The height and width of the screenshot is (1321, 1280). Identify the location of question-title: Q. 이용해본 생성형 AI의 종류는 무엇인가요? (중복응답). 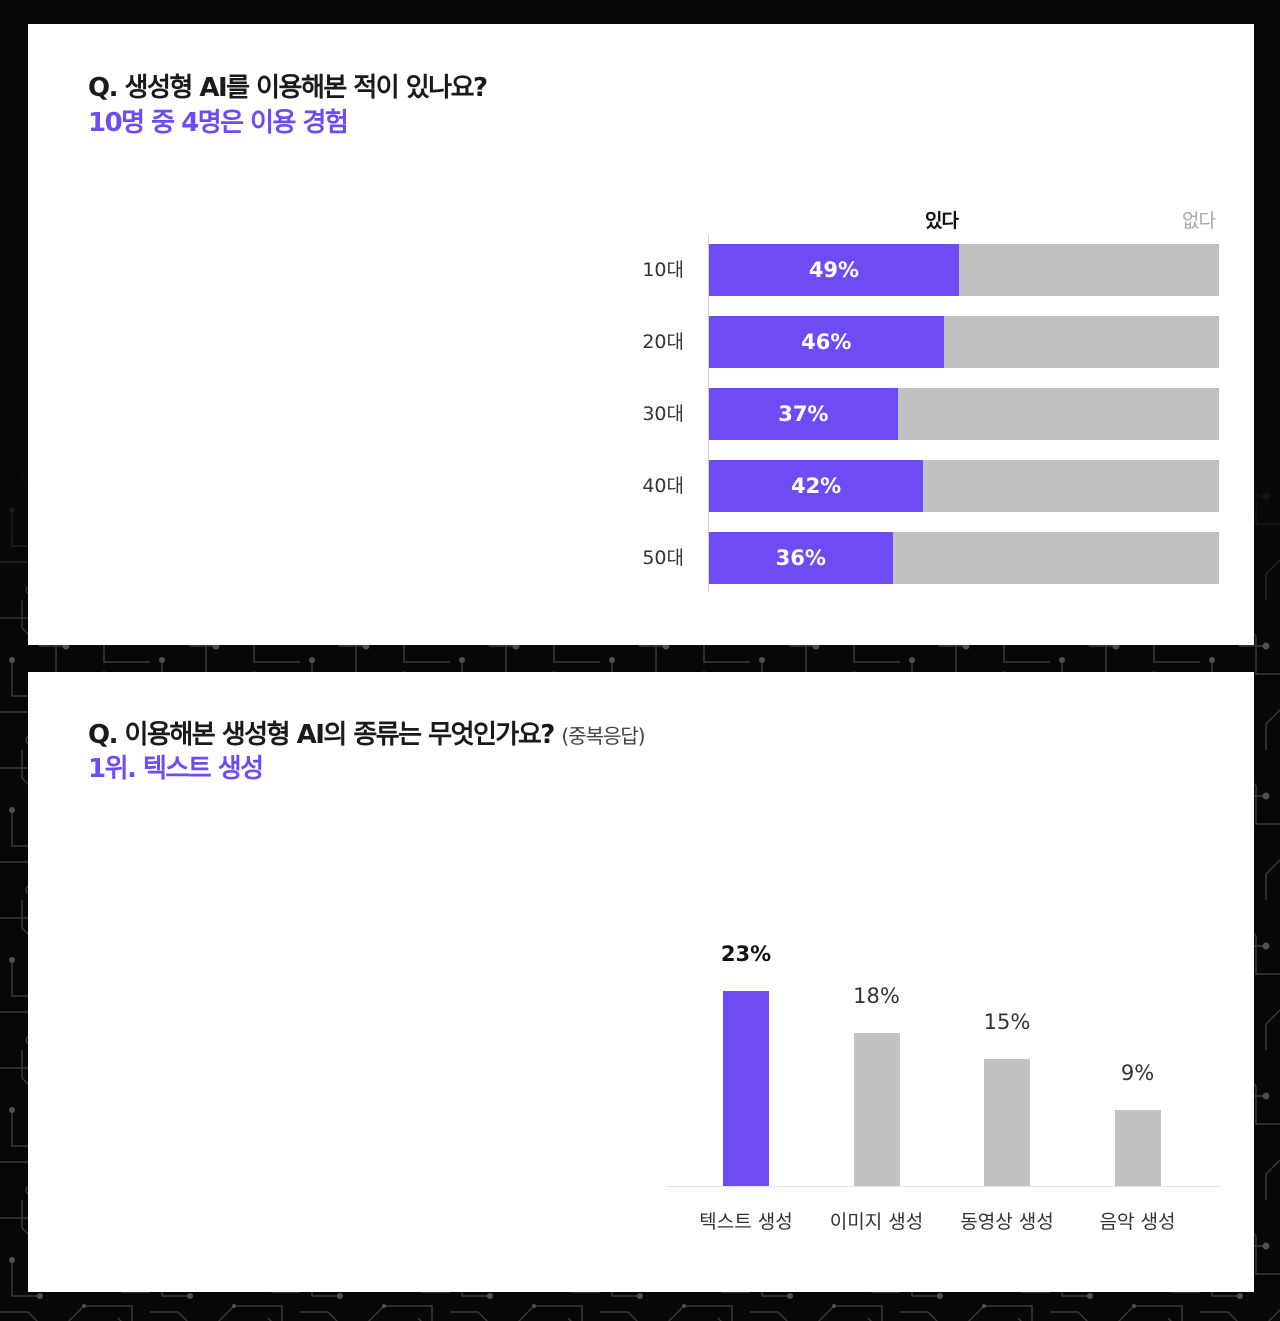
(367, 735).